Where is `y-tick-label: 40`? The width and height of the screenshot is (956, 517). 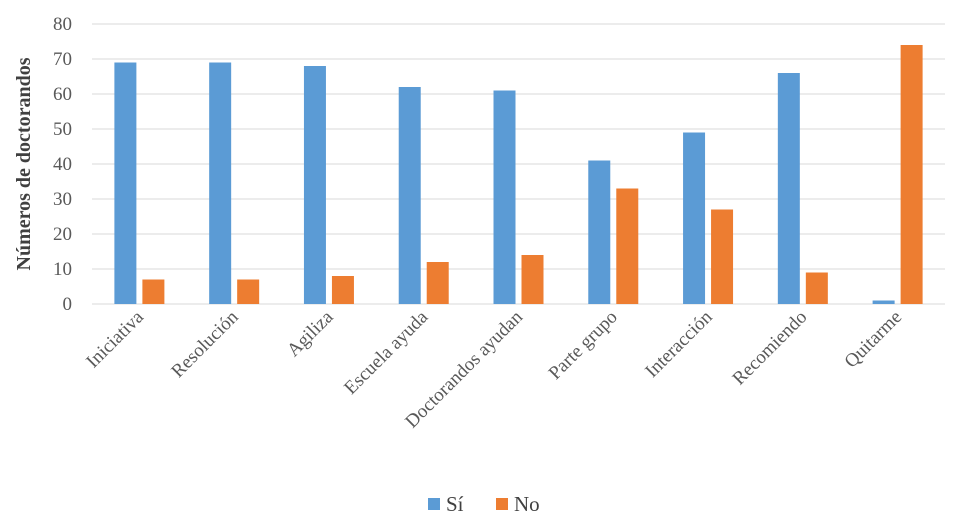 y-tick-label: 40 is located at coordinates (62, 164).